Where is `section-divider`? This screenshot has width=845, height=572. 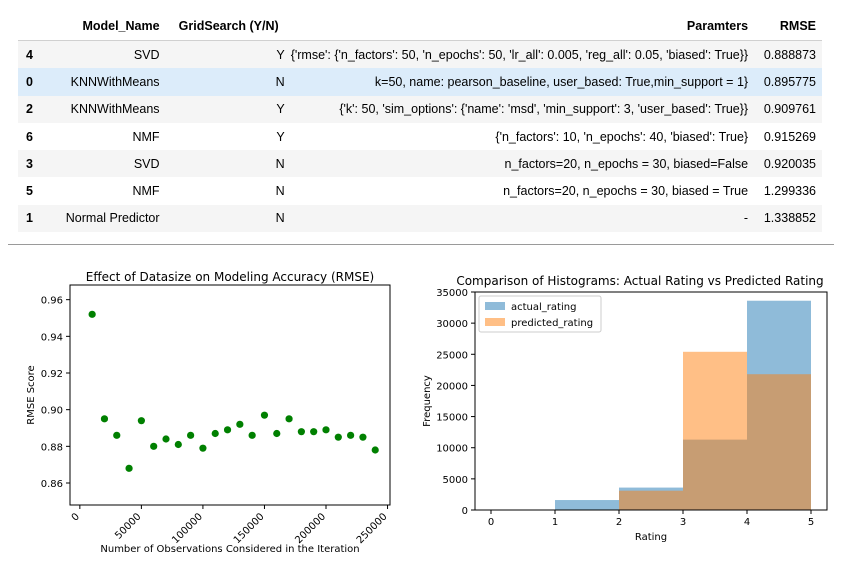
section-divider is located at coordinates (421, 244).